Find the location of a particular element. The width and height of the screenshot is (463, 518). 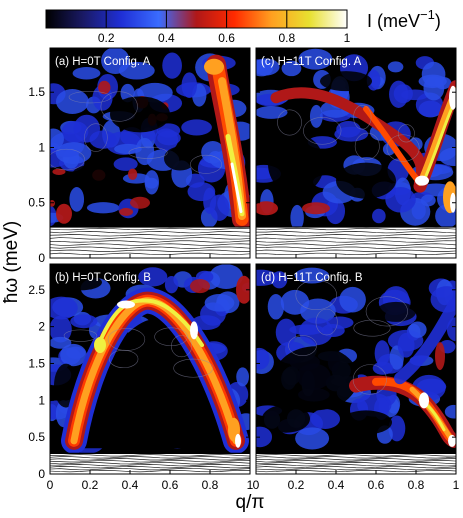

colorbar-ticks: 0.2 0.4 0.6 0.8 1 is located at coordinates (224, 27).